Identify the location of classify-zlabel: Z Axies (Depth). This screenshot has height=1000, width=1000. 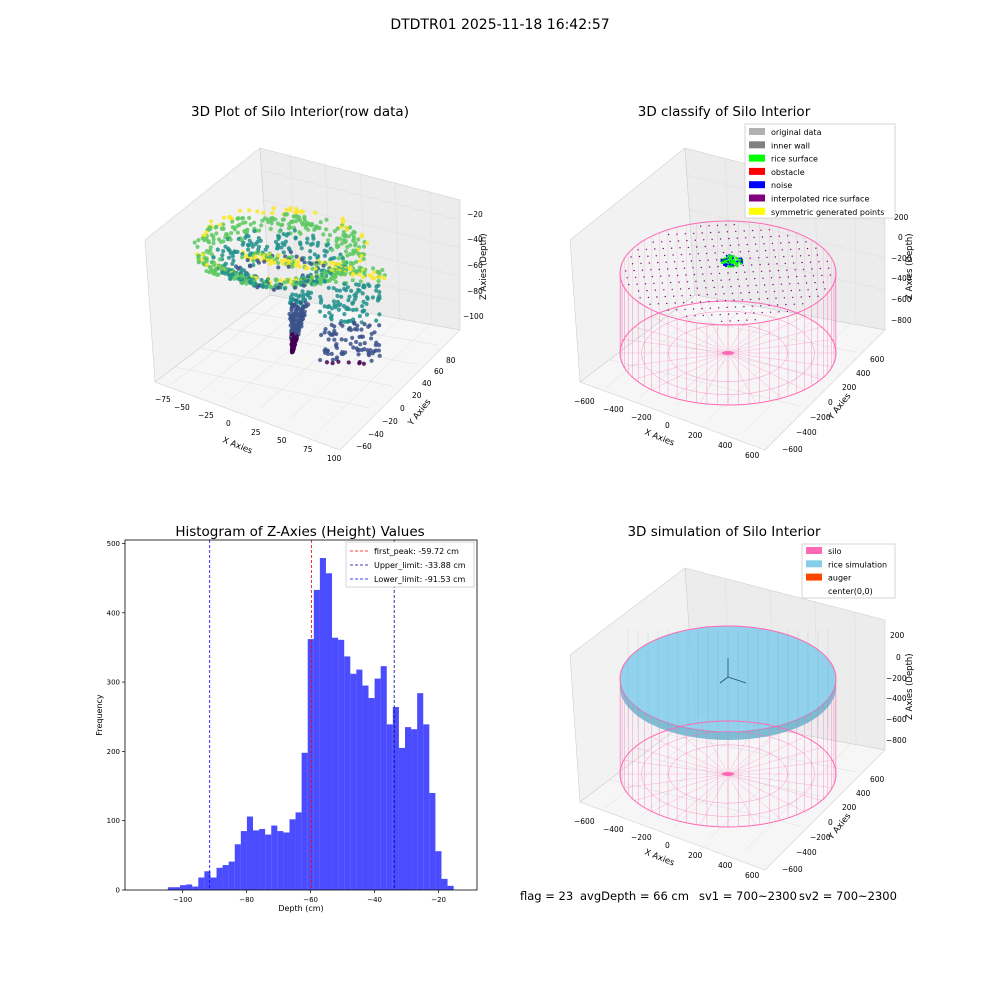
(910, 266).